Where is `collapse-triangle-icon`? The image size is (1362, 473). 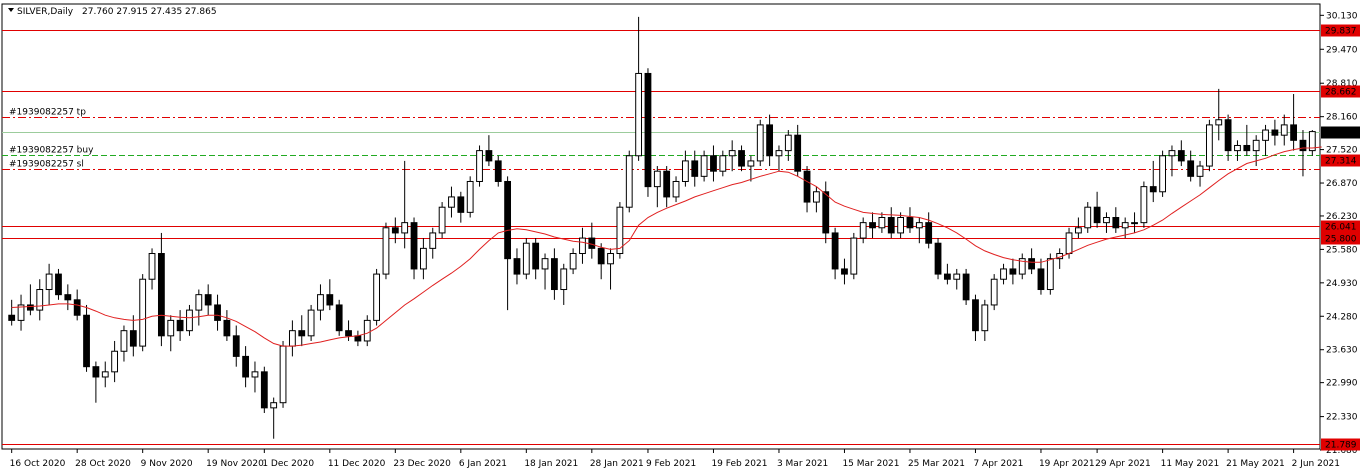
collapse-triangle-icon is located at coordinates (11, 10).